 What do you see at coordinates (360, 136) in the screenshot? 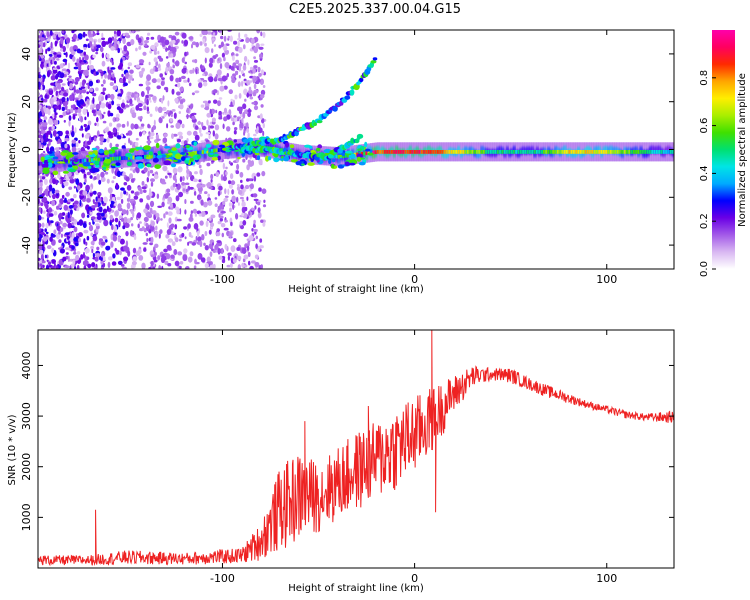
I see `lower-branch-mark` at bounding box center [360, 136].